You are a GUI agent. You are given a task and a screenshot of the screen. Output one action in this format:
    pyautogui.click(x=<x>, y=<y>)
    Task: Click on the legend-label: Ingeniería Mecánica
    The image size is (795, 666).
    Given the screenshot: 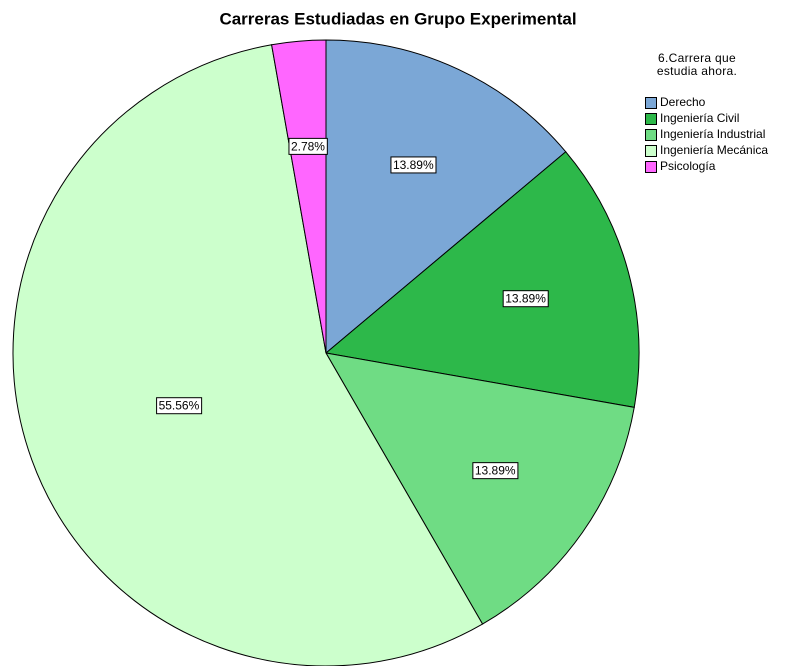 What is the action you would take?
    pyautogui.click(x=714, y=150)
    